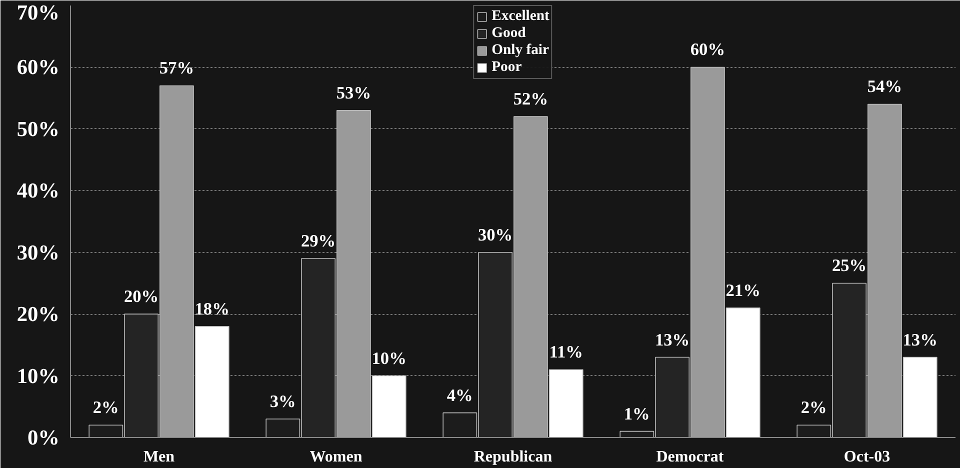 Image resolution: width=960 pixels, height=468 pixels. Describe the element at coordinates (38, 376) in the screenshot. I see `y-tick-label: 10%` at that location.